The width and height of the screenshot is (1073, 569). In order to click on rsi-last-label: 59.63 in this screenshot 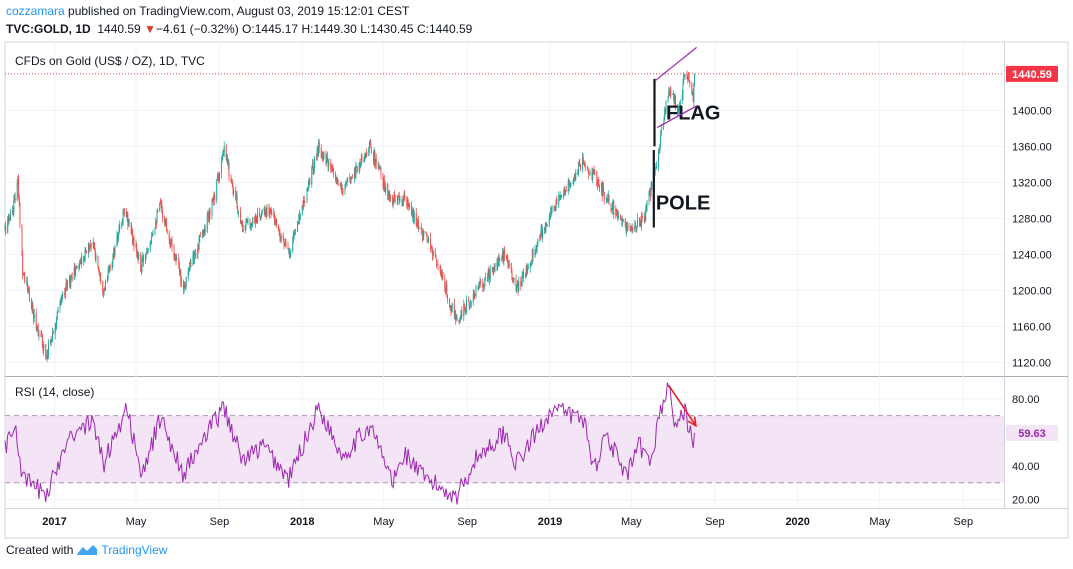, I will do `click(1032, 434)`.